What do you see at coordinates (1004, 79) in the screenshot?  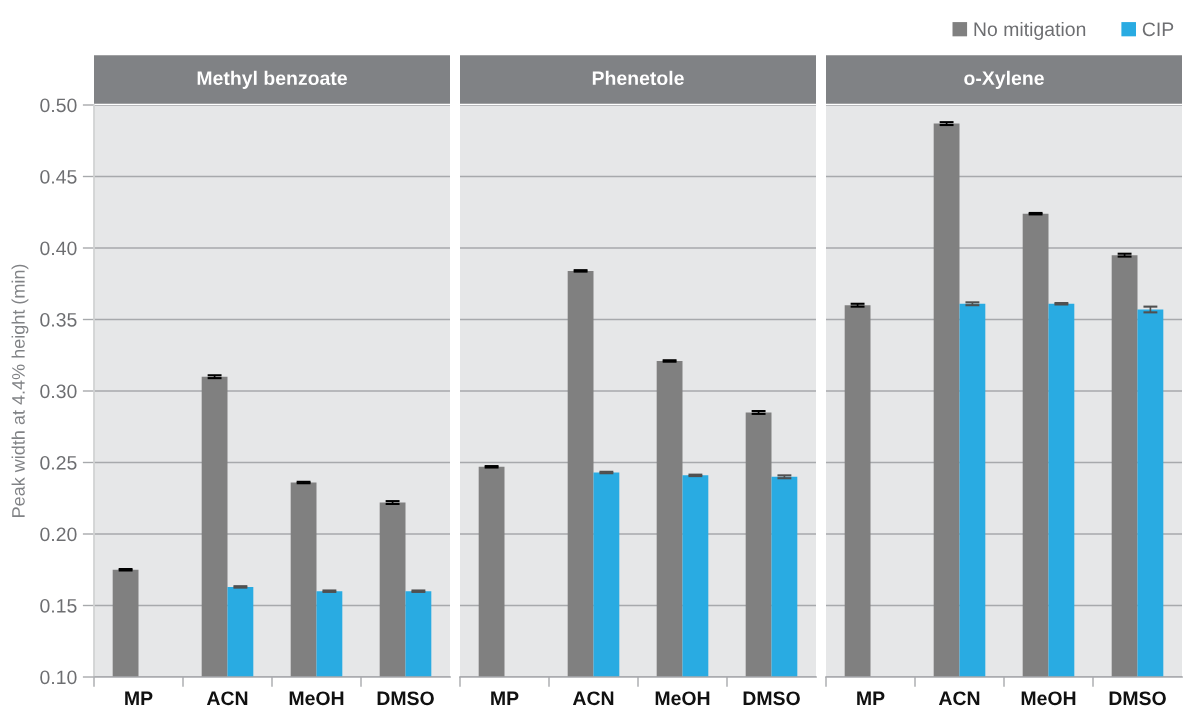 I see `chart-title: o-Xylene` at bounding box center [1004, 79].